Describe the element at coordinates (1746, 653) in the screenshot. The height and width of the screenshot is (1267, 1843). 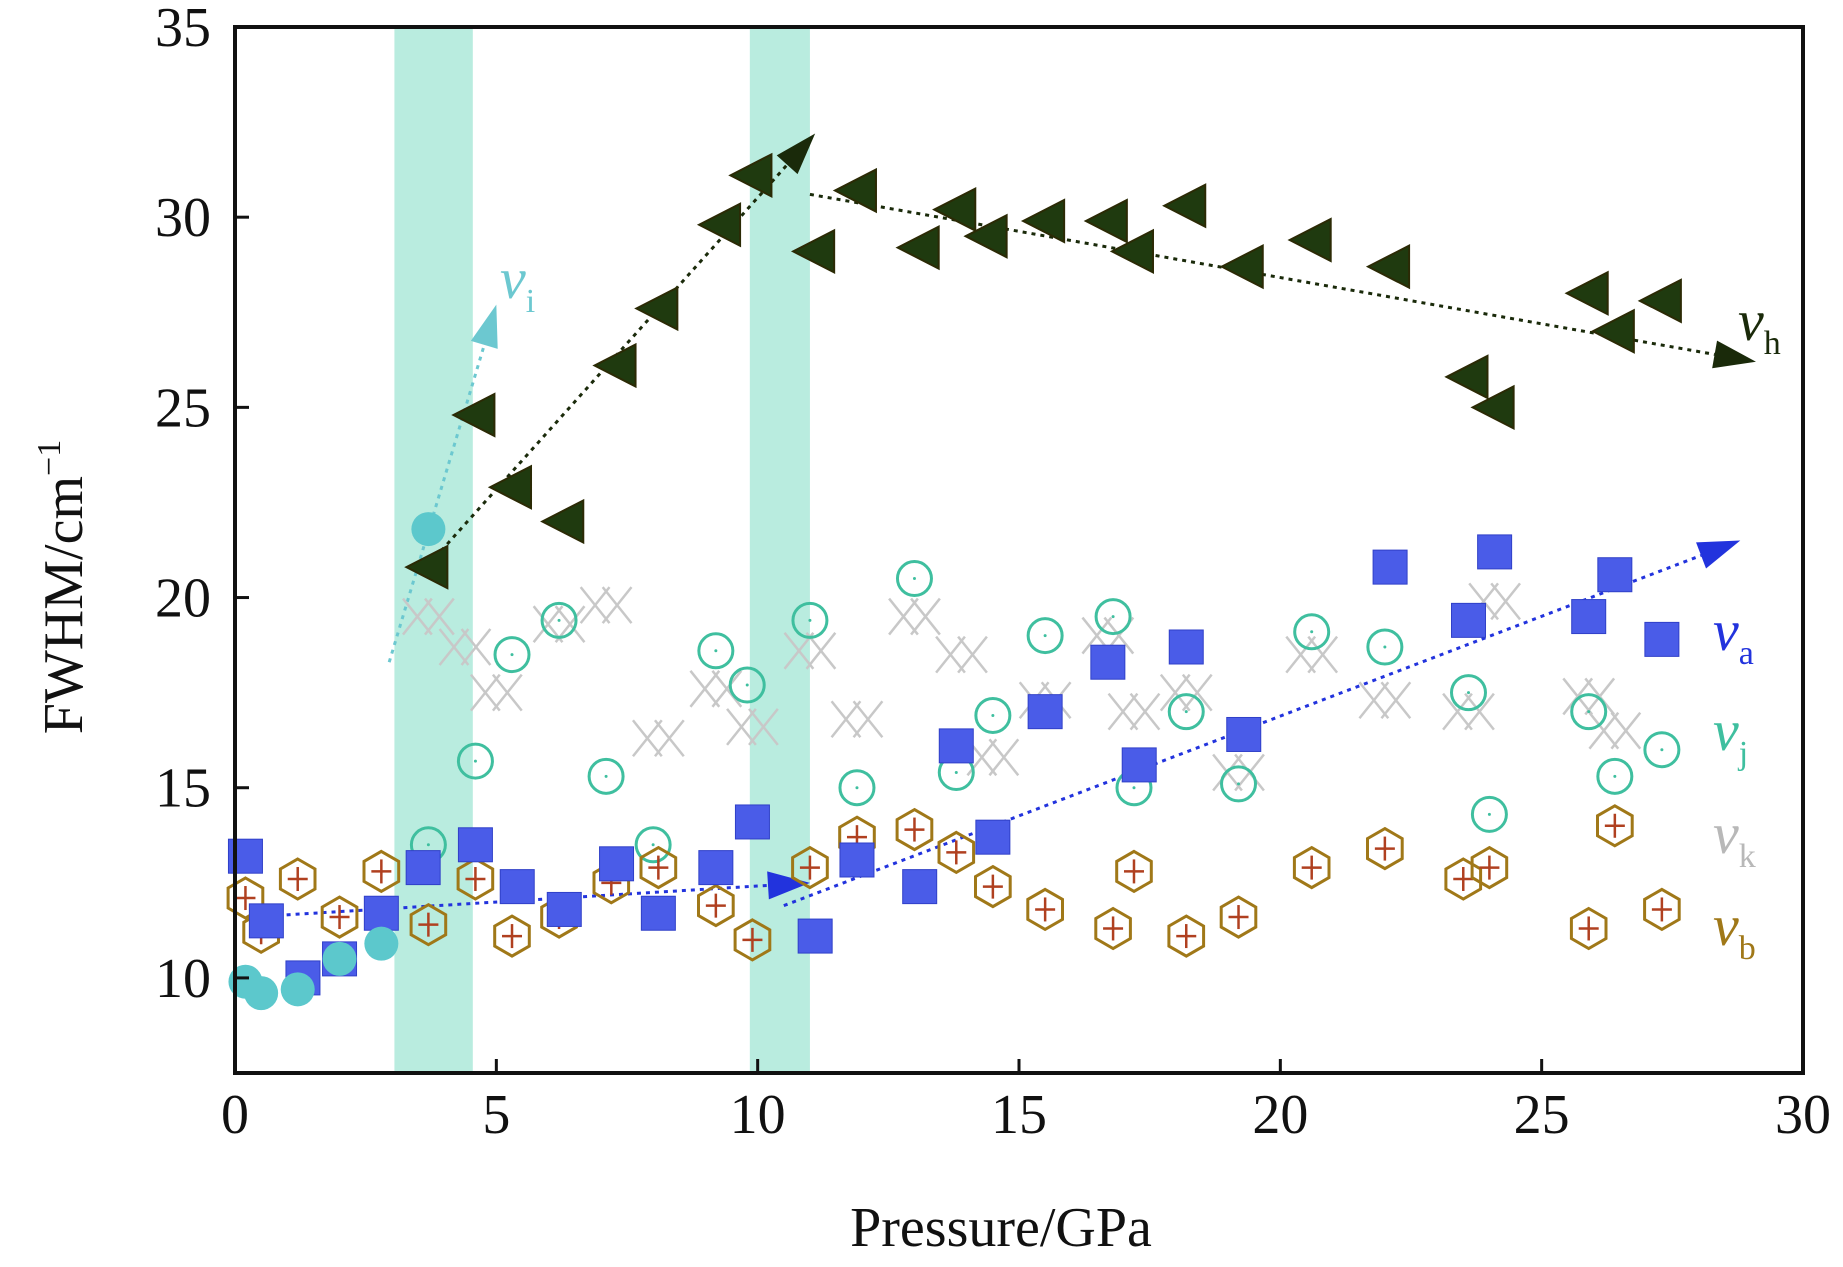
I see `series-label-a-sub: a` at that location.